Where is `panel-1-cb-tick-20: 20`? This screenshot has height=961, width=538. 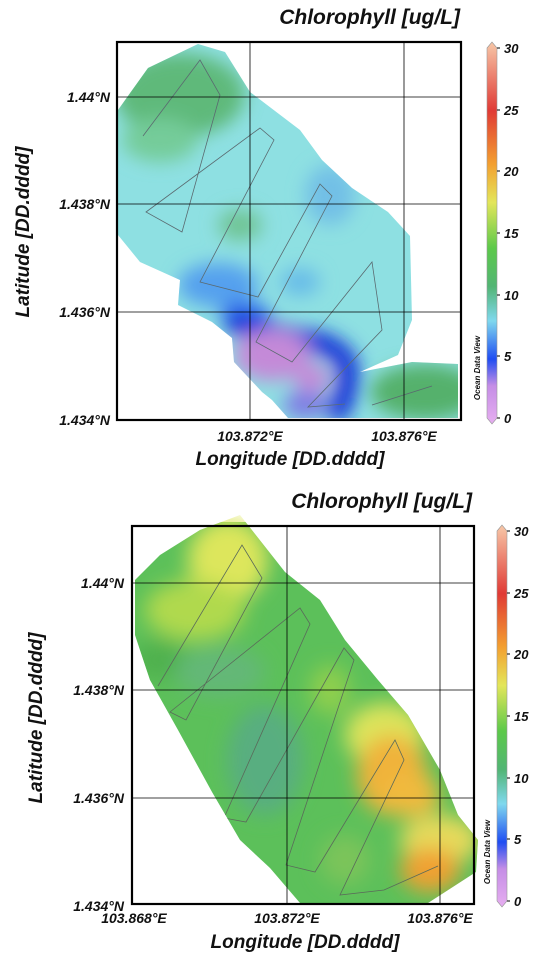 panel-1-cb-tick-20: 20 is located at coordinates (511, 171).